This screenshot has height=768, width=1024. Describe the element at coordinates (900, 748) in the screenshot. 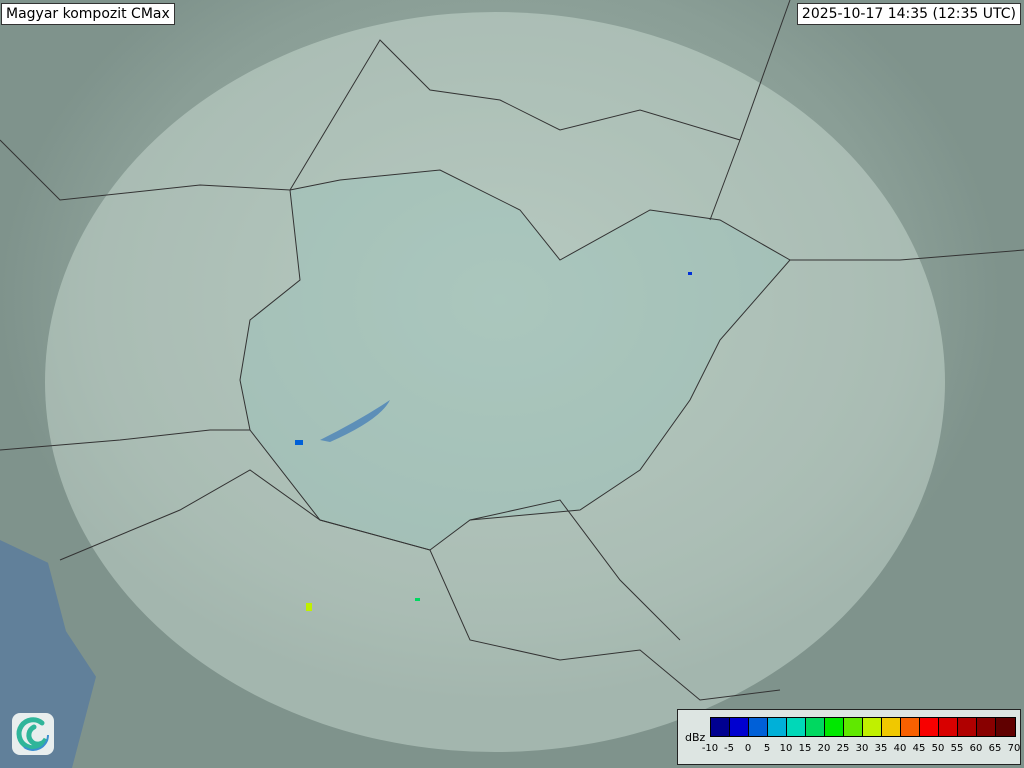

I see `legend-tick-label: 40` at that location.